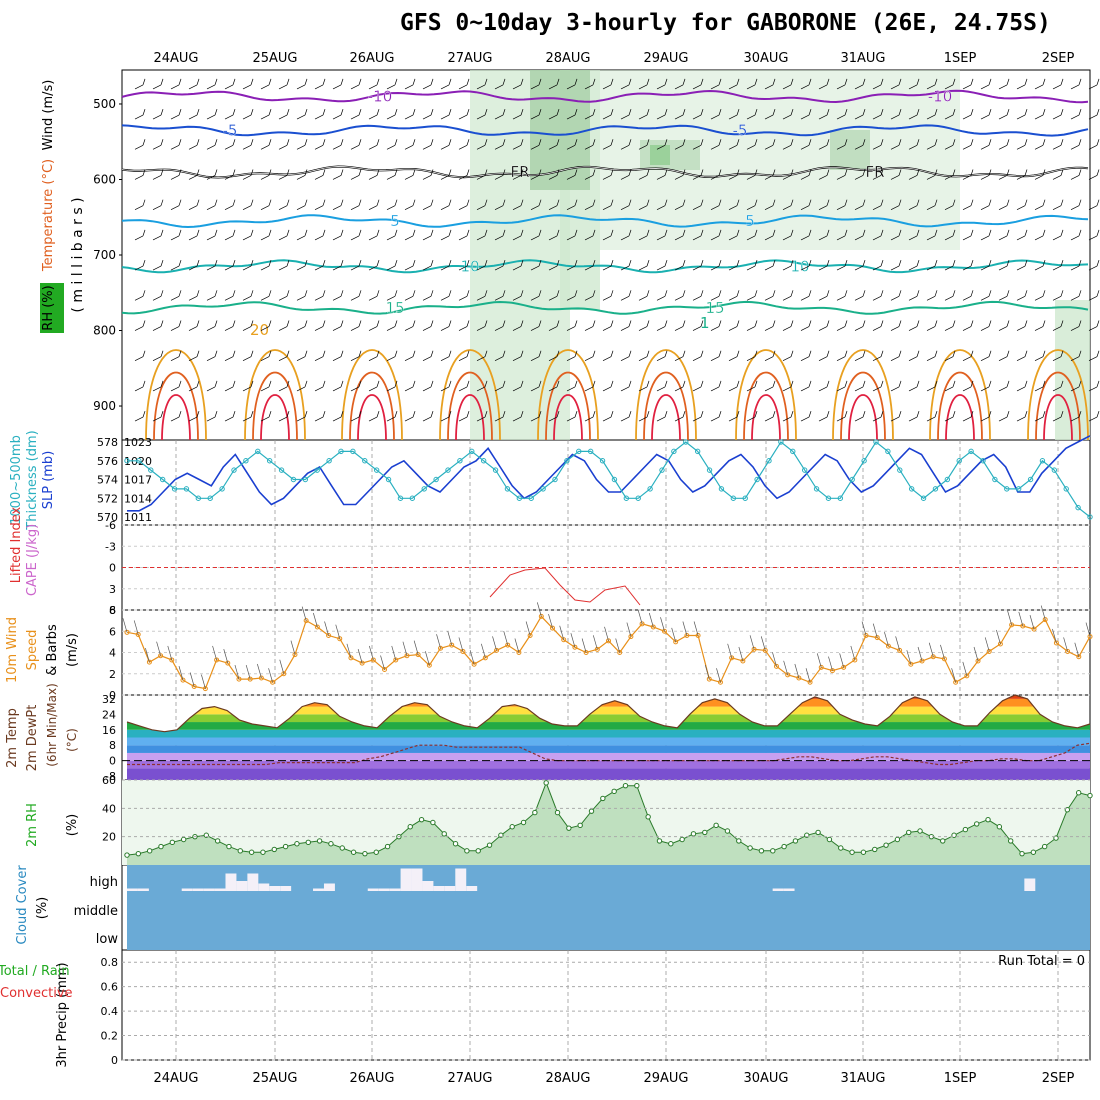  I want to click on top-date-label: 25AUG, so click(274, 58).